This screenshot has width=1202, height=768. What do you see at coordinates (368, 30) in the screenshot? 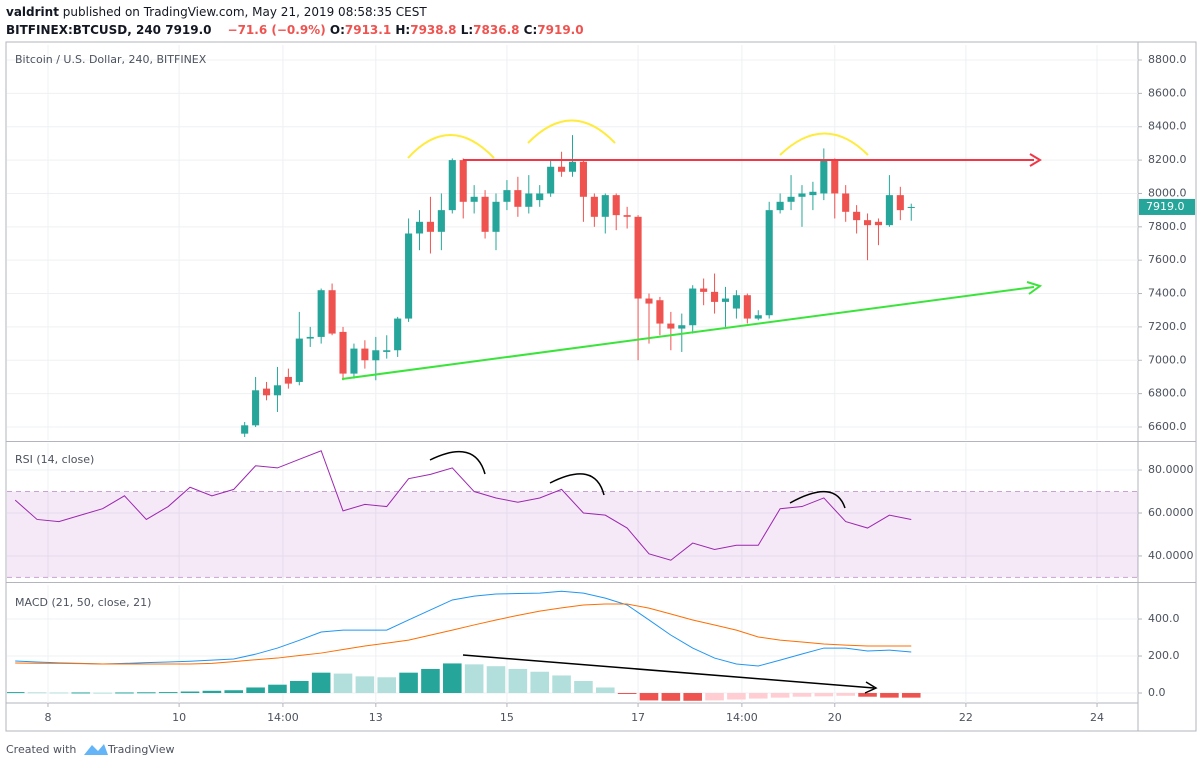
I see `open: 7913.1` at bounding box center [368, 30].